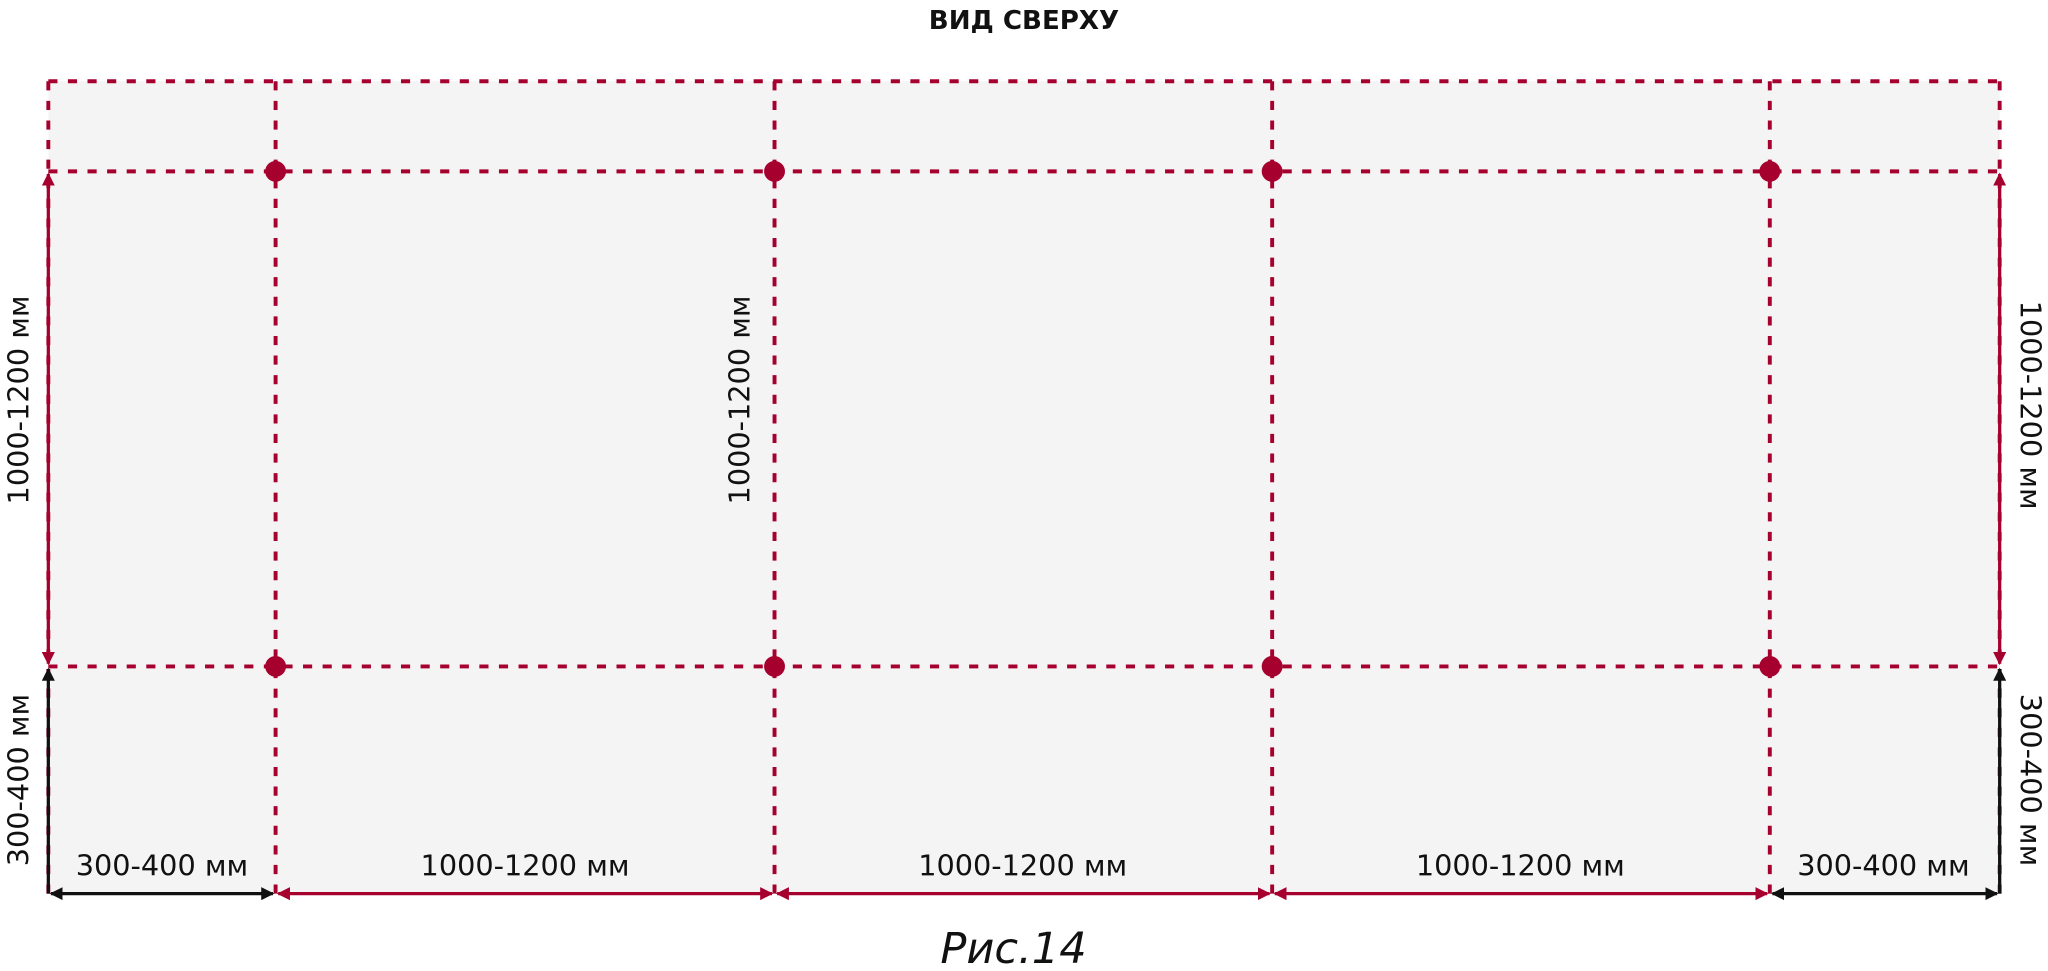 The height and width of the screenshot is (971, 2048). What do you see at coordinates (1013, 947) in the screenshot?
I see `figure-caption: Рис.14` at bounding box center [1013, 947].